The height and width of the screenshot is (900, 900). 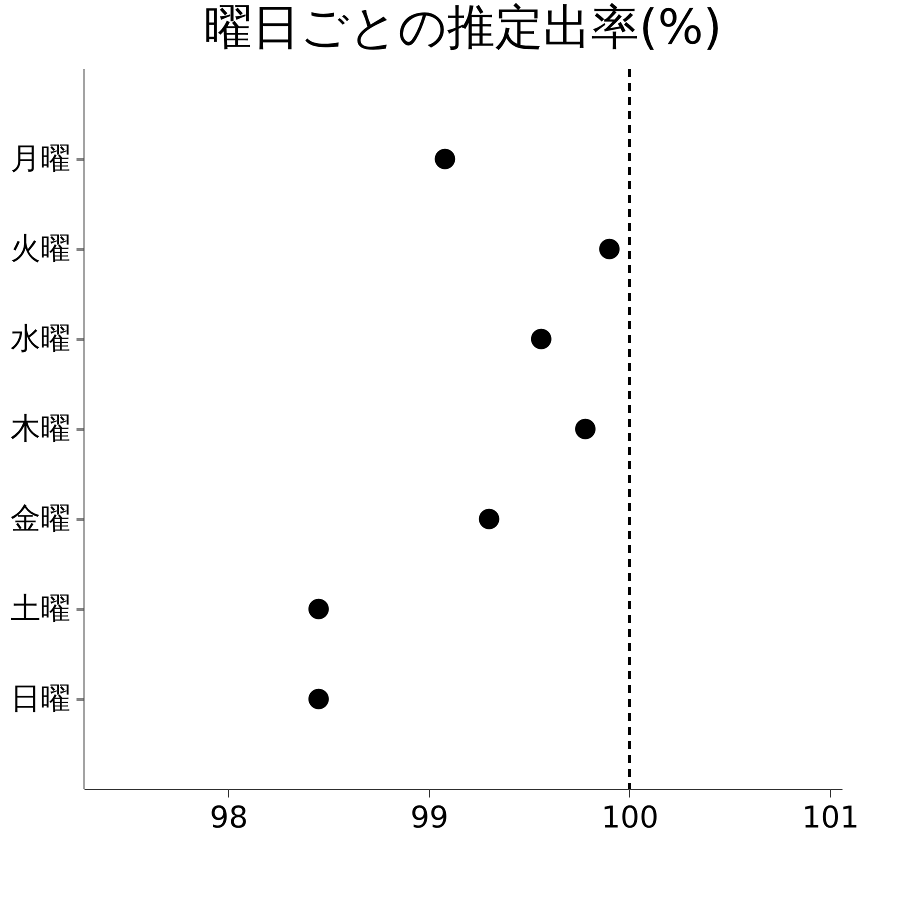 What do you see at coordinates (40, 609) in the screenshot?
I see `y-tick-label: 土曜` at bounding box center [40, 609].